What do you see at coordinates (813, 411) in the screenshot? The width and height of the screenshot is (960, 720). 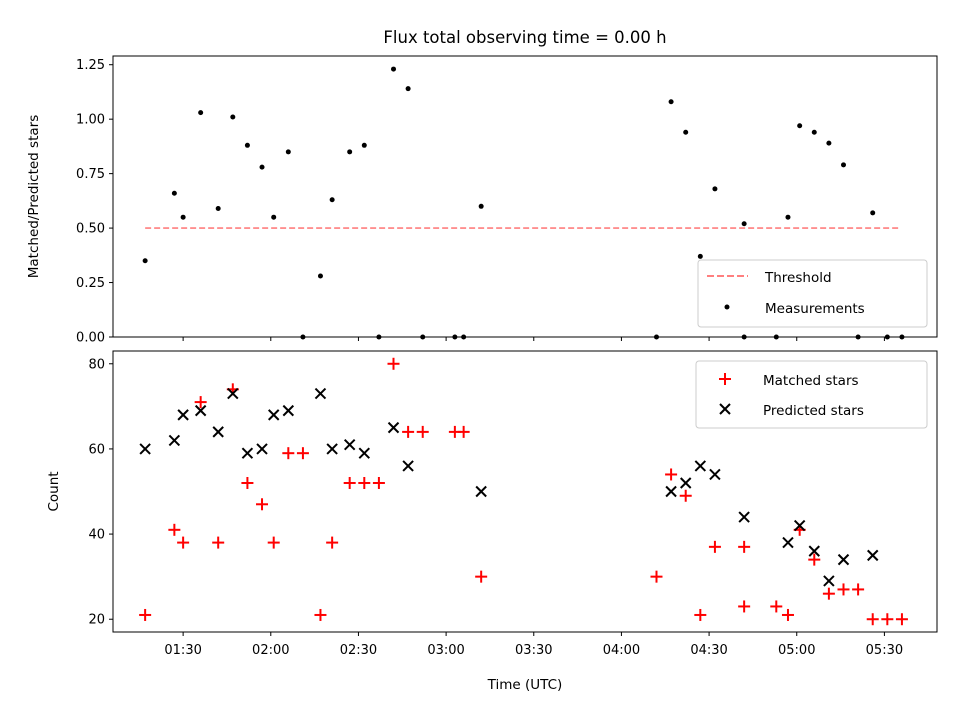 I see `legend-predicted-label: Predicted stars` at bounding box center [813, 411].